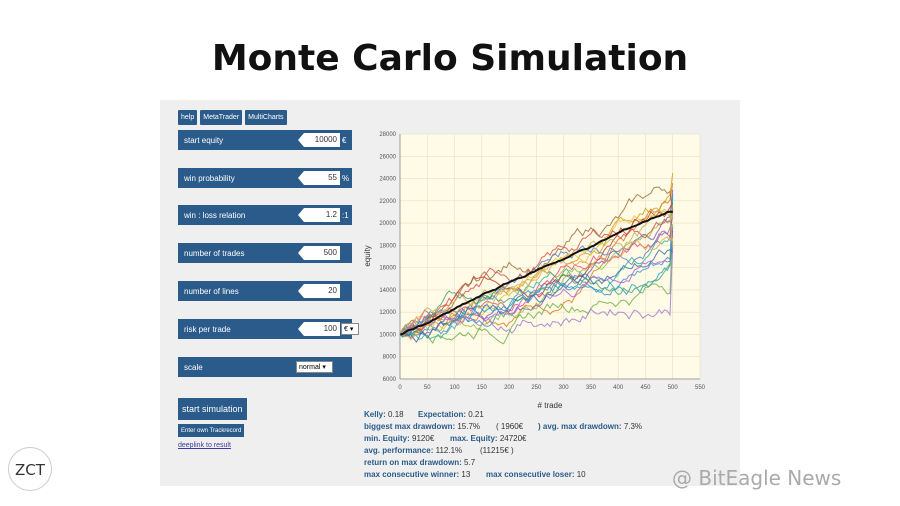 This screenshot has height=506, width=900. What do you see at coordinates (581, 474) in the screenshot?
I see `max-loser-value: 10` at bounding box center [581, 474].